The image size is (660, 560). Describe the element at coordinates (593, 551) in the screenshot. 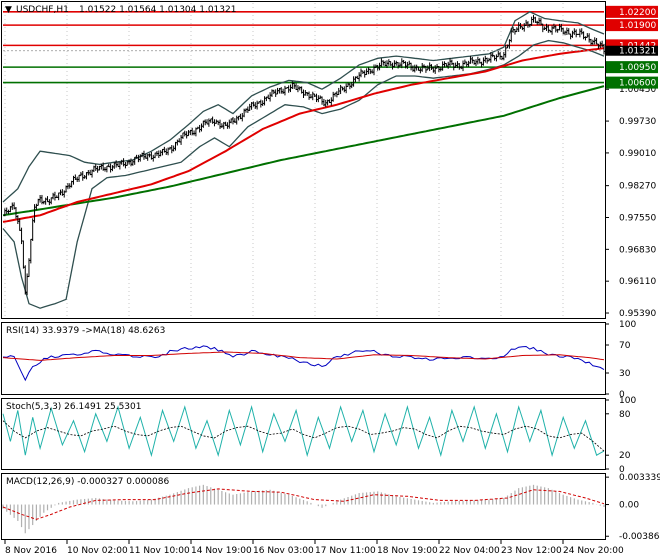

I see `time-tick-label: 24 Nov 20:00` at that location.